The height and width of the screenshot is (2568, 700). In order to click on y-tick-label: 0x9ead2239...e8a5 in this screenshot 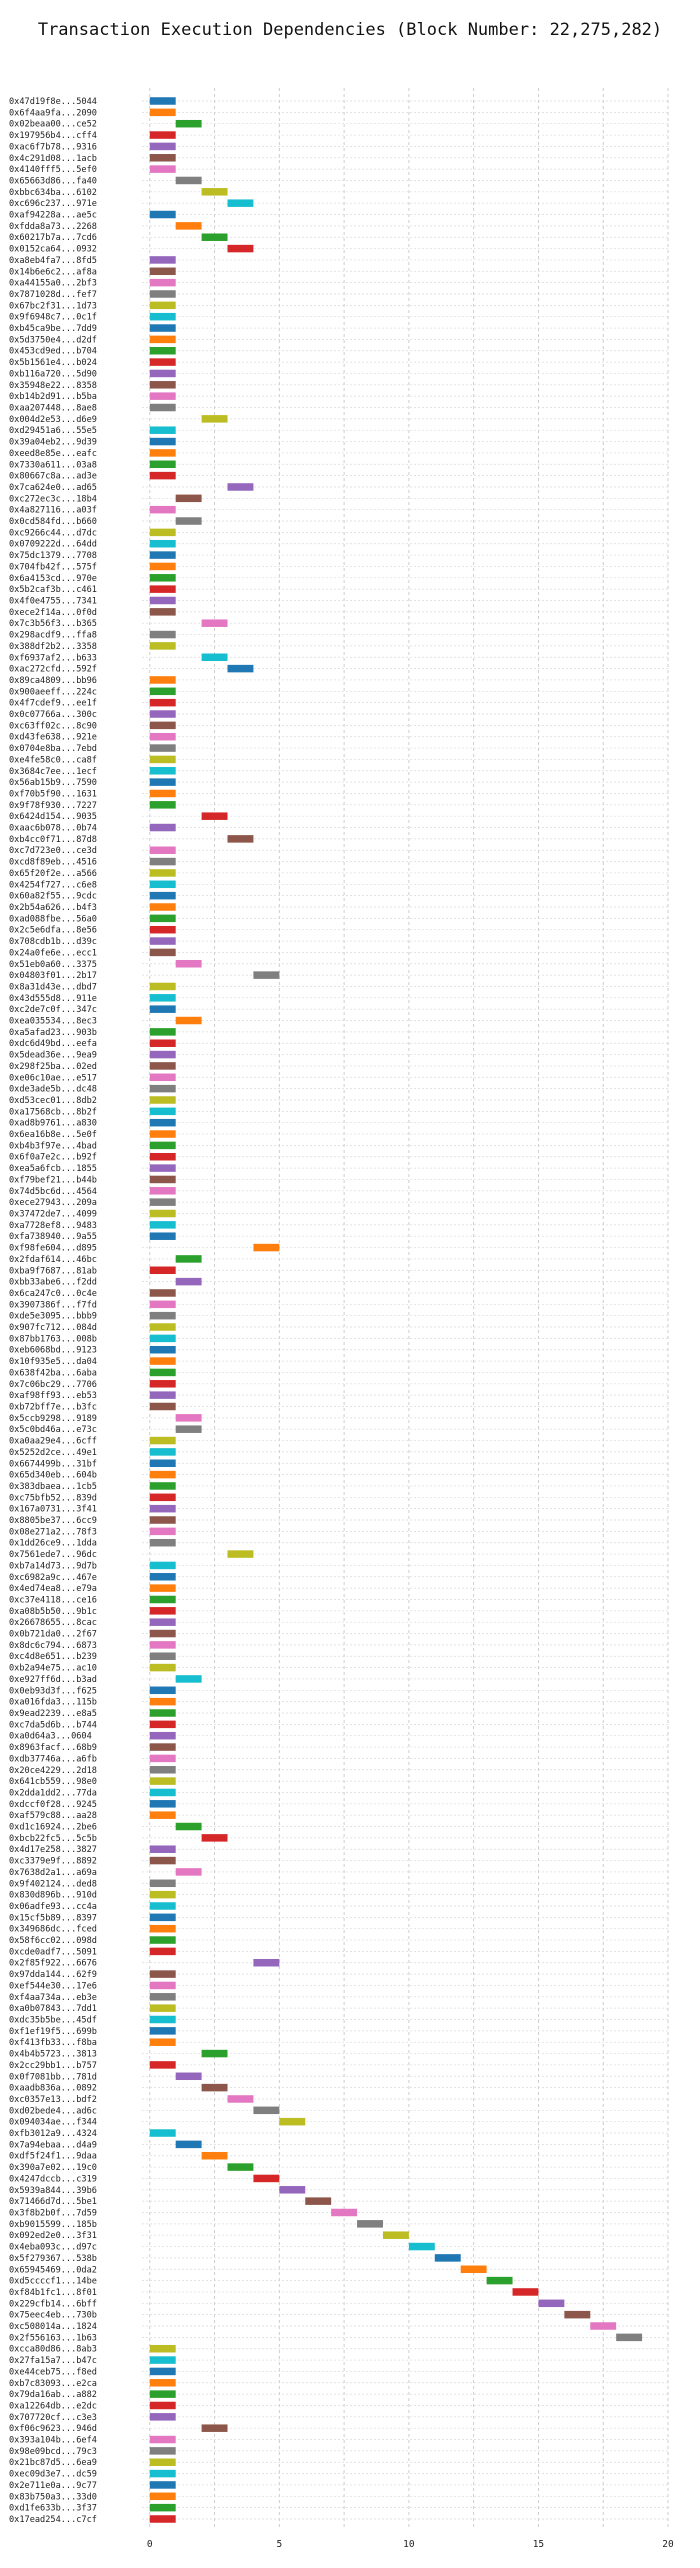, I will do `click(53, 1714)`.